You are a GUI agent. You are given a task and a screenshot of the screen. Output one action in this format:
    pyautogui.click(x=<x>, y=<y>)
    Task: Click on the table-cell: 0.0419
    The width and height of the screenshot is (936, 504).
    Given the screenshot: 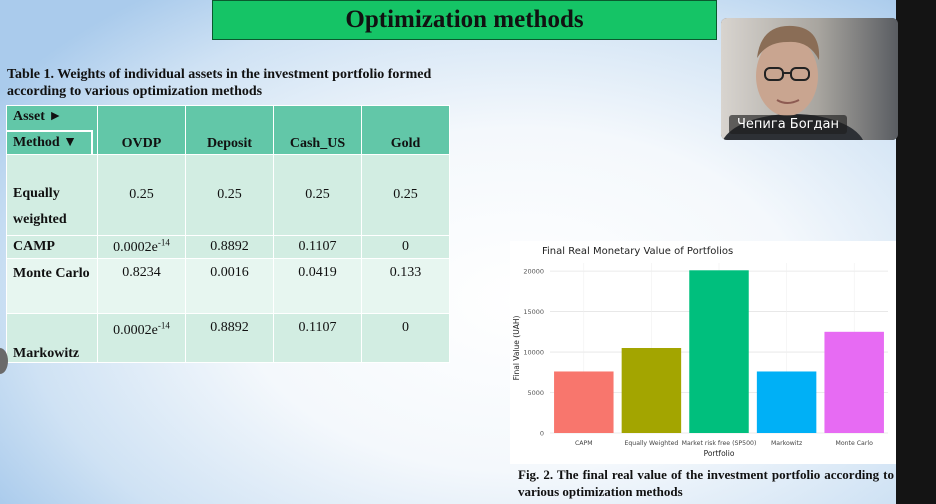 What is the action you would take?
    pyautogui.click(x=317, y=286)
    